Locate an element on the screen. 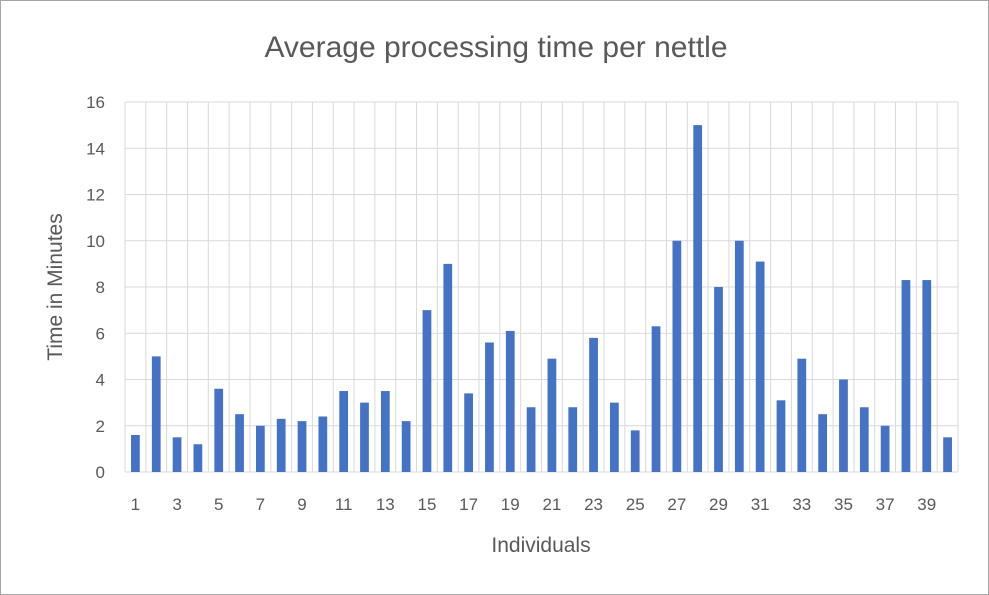 This screenshot has width=989, height=595. x-tick-label: 37 is located at coordinates (885, 504).